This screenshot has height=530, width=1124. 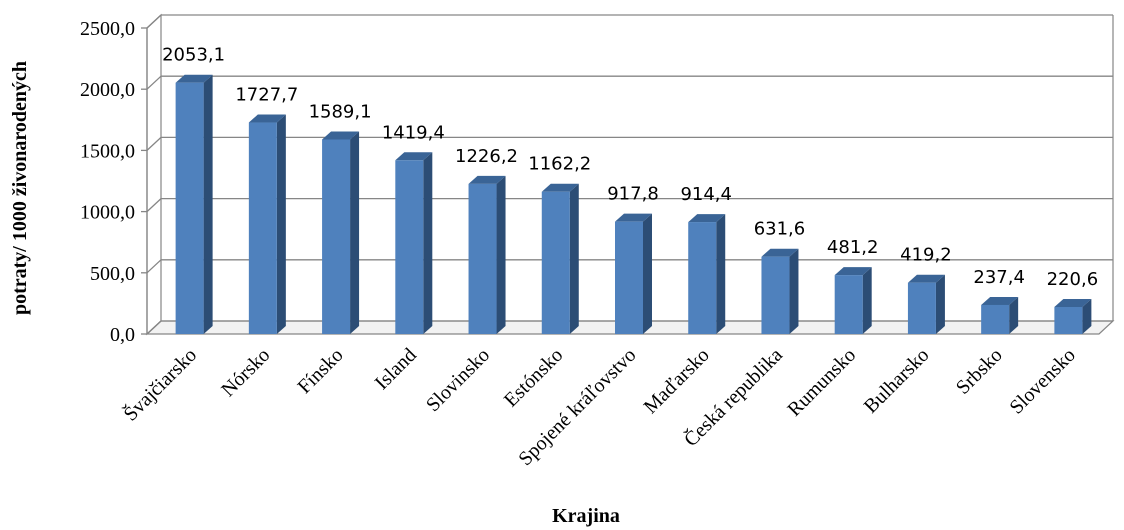 I want to click on data-label: 237,4, so click(x=999, y=277).